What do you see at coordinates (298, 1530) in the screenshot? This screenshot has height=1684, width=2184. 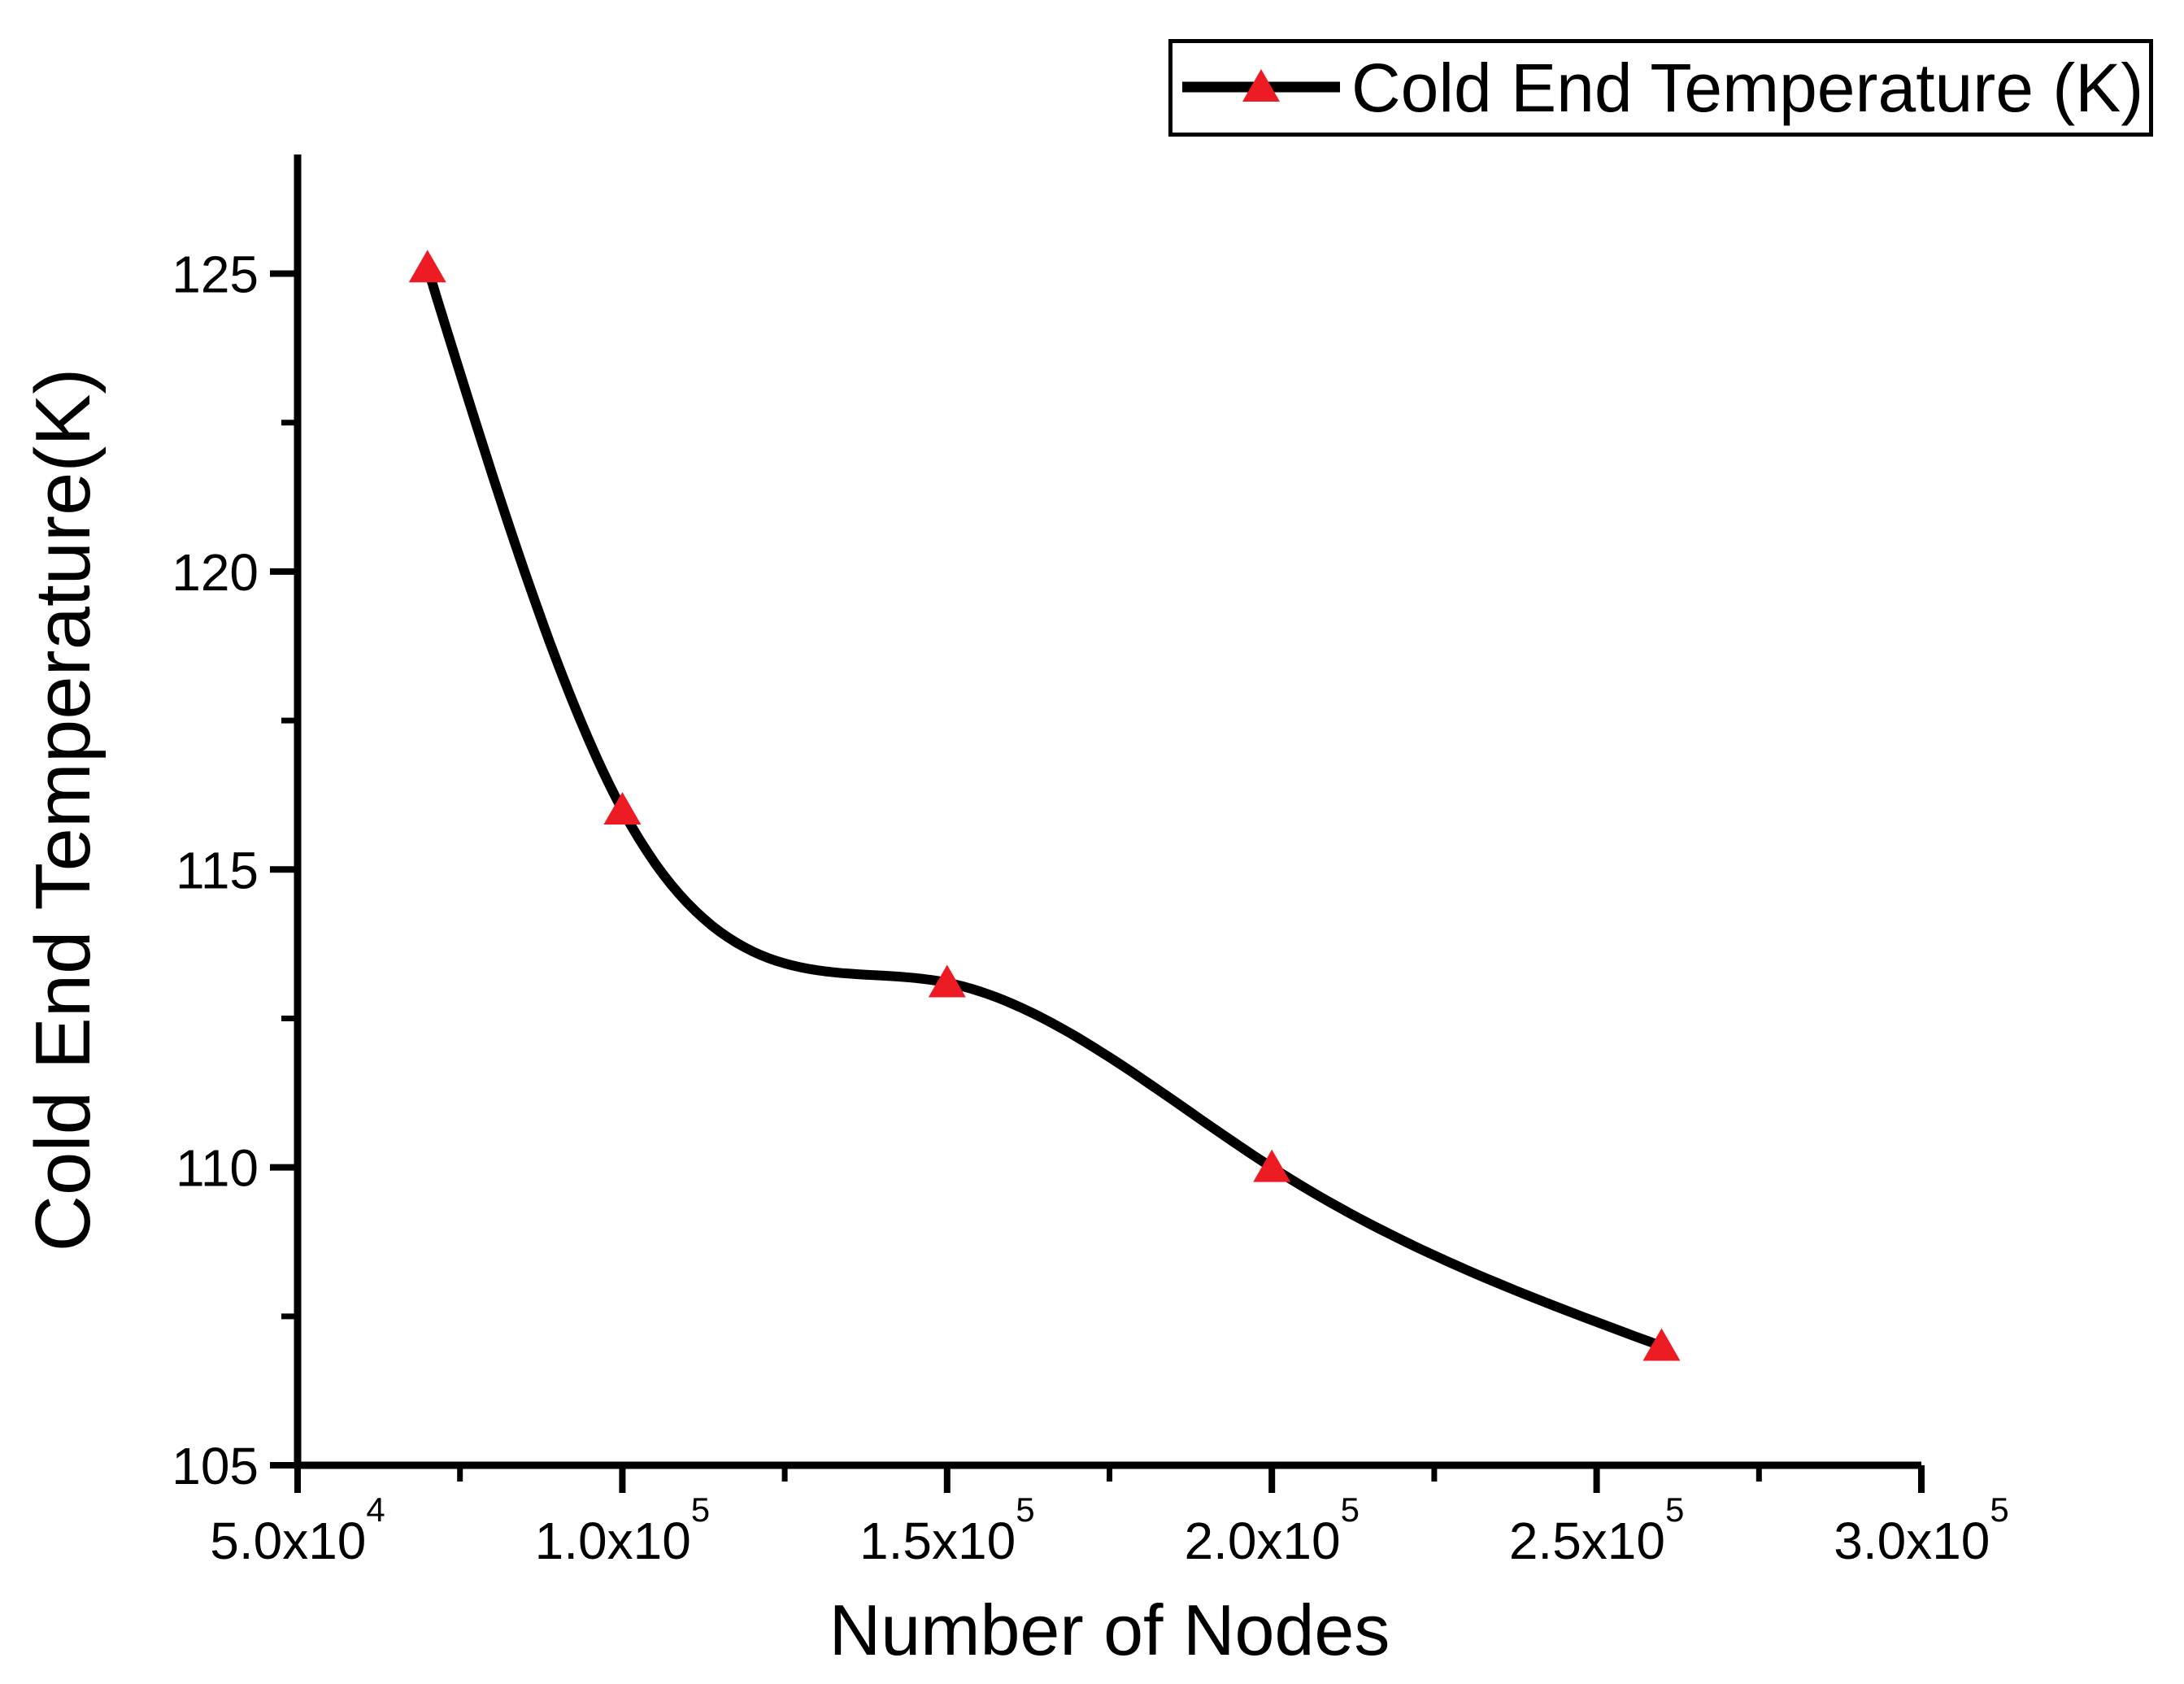 I see `x-tick-label: 5.0x10⁴` at bounding box center [298, 1530].